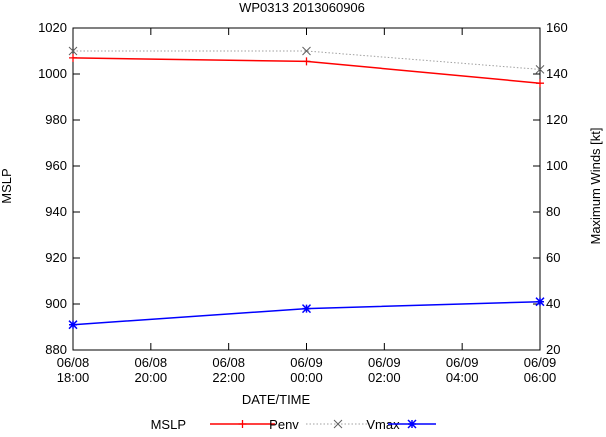 The width and height of the screenshot is (606, 437). What do you see at coordinates (56, 303) in the screenshot?
I see `y-left-tick-label: 900` at bounding box center [56, 303].